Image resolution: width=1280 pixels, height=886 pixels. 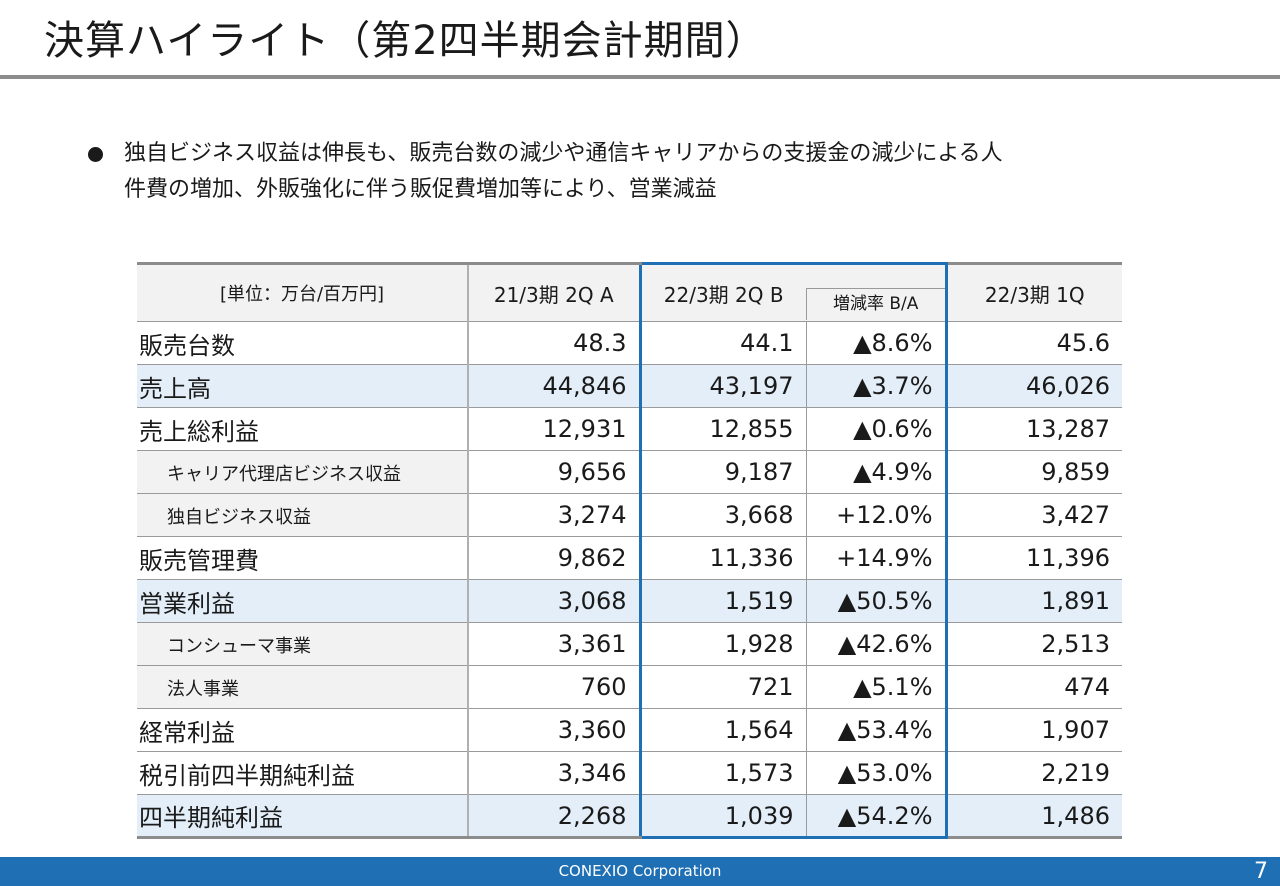 What do you see at coordinates (876, 343) in the screenshot?
I see `value-change-ratio: ▲8.6%` at bounding box center [876, 343].